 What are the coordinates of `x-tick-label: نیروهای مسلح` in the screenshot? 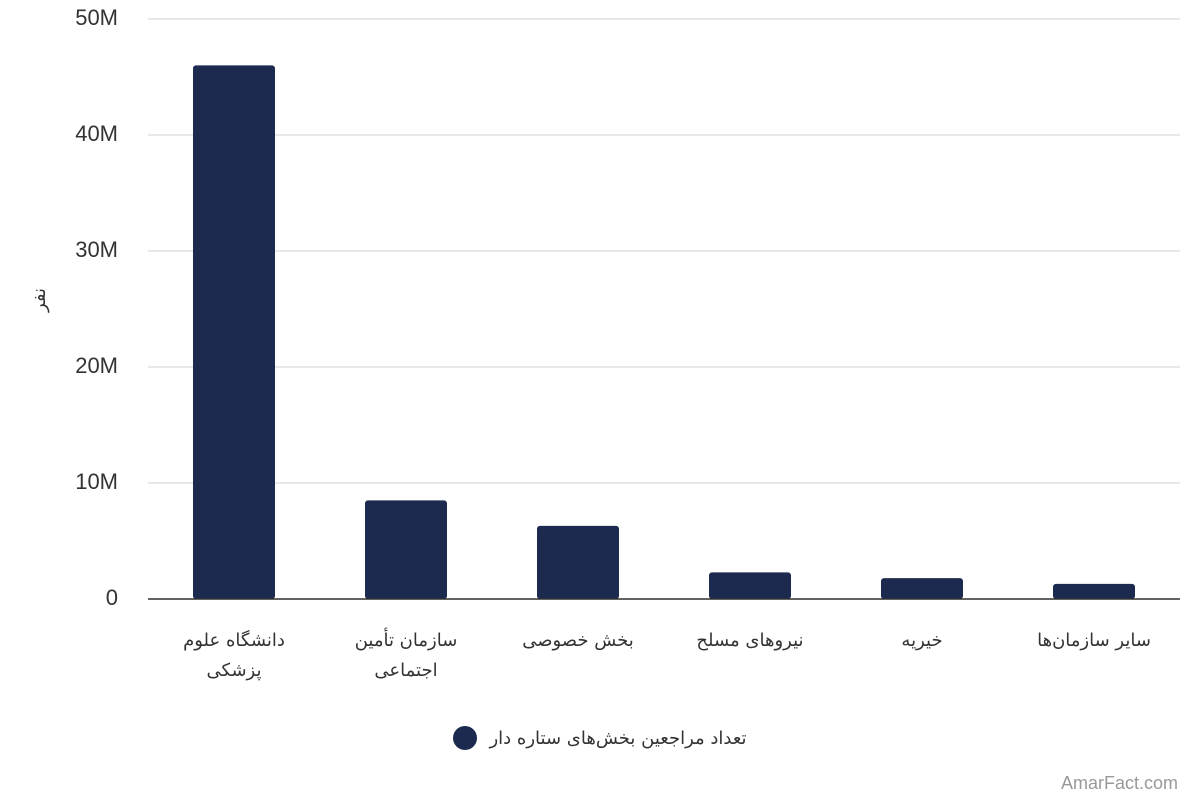 It's located at (750, 640).